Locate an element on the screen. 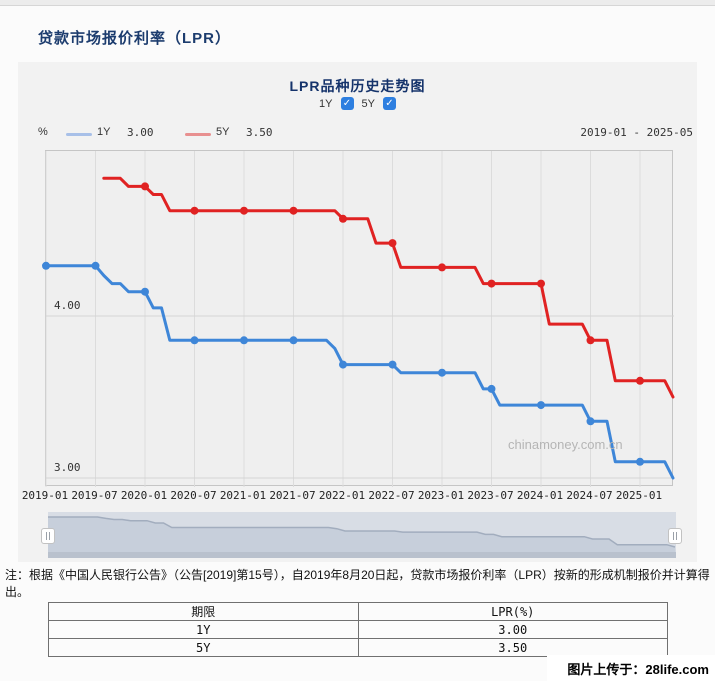  x-axis-label: 2022-01 is located at coordinates (342, 495).